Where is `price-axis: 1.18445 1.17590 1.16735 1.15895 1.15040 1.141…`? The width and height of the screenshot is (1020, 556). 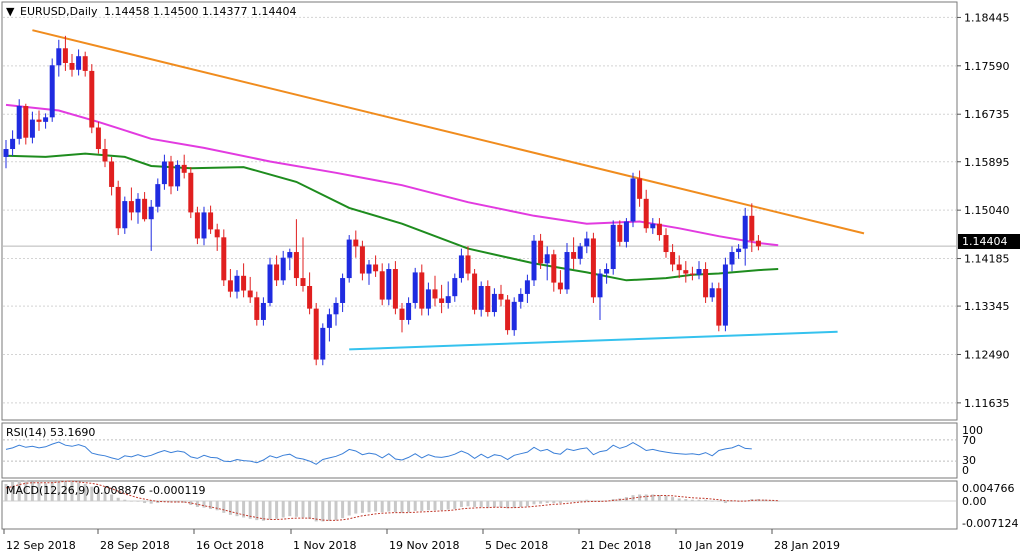
price-axis: 1.18445 1.17590 1.16735 1.15895 1.15040 1.141… is located at coordinates (983, 210).